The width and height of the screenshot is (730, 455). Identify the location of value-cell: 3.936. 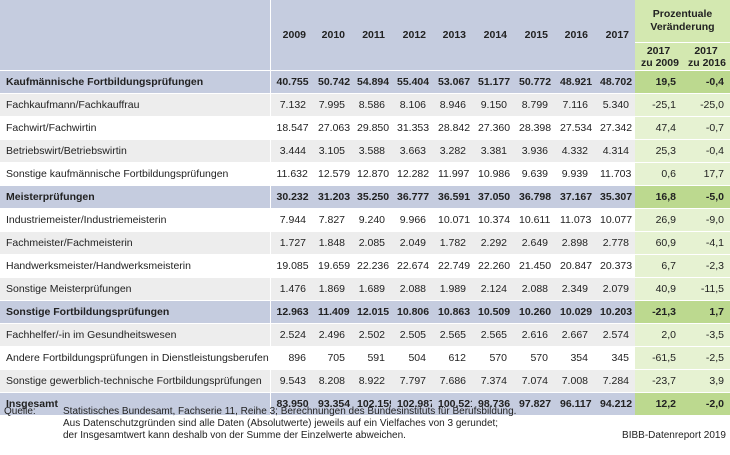
(533, 151).